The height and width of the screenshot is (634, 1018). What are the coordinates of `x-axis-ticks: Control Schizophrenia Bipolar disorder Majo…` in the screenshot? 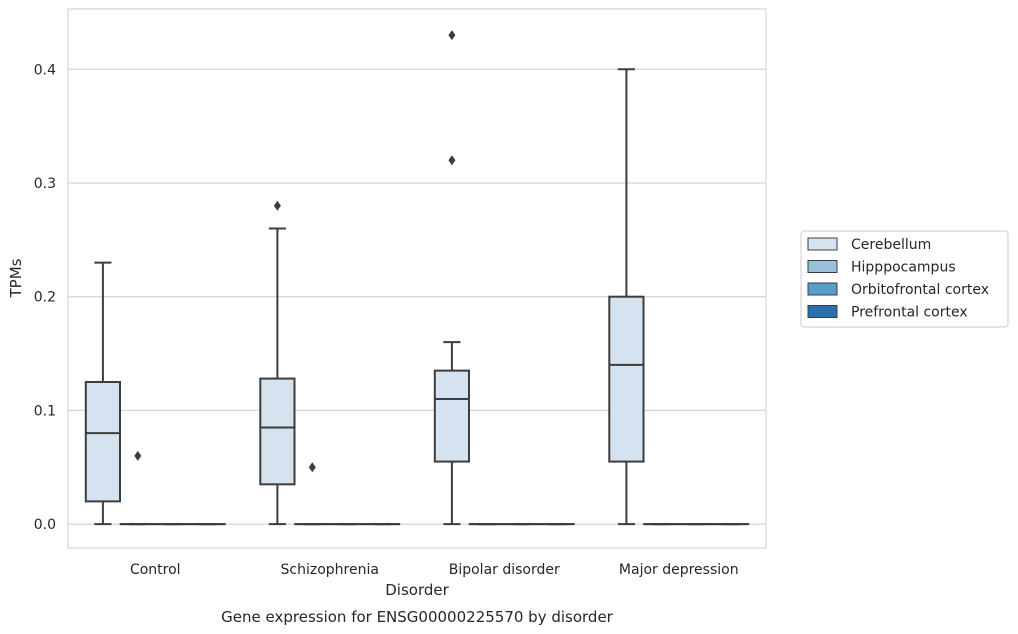 It's located at (434, 570).